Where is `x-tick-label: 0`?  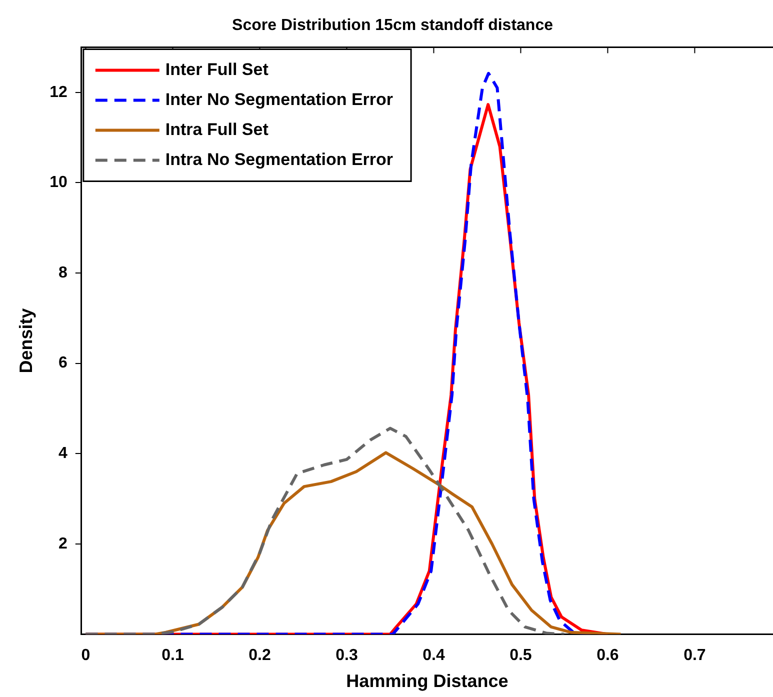 x-tick-label: 0 is located at coordinates (85, 655).